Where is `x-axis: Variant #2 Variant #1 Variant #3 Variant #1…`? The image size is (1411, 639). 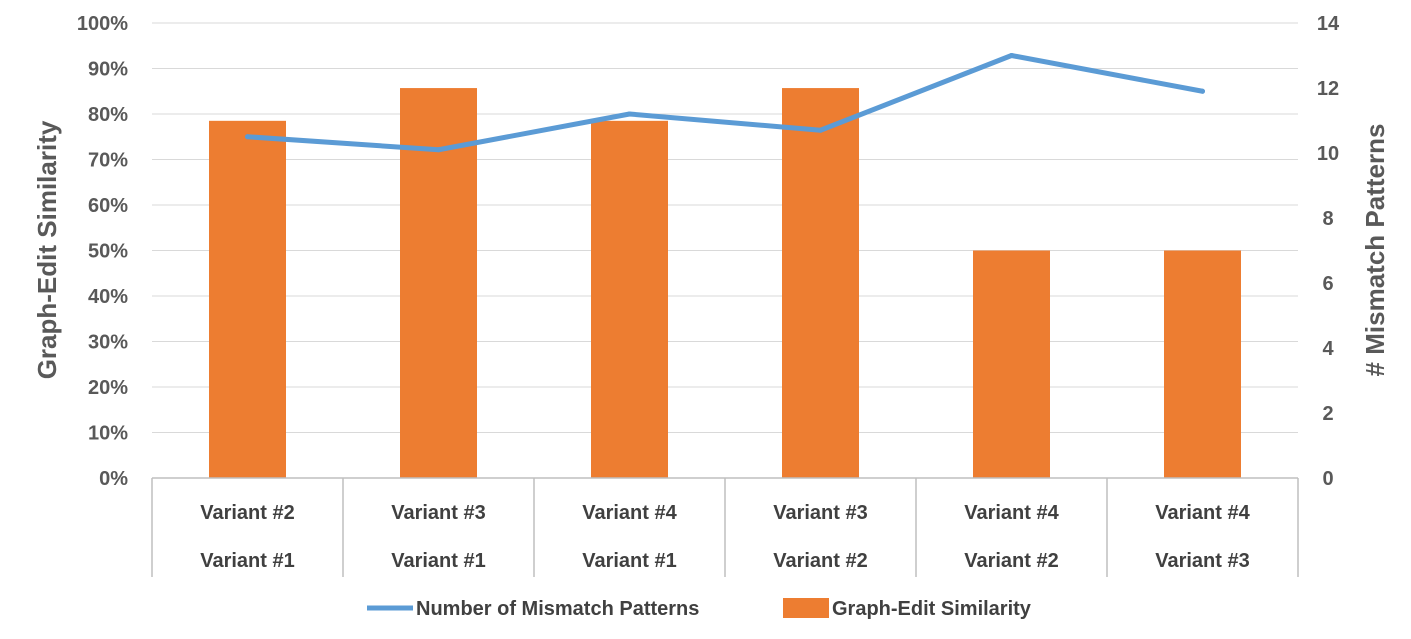
x-axis: Variant #2 Variant #1 Variant #3 Variant #1… is located at coordinates (725, 527).